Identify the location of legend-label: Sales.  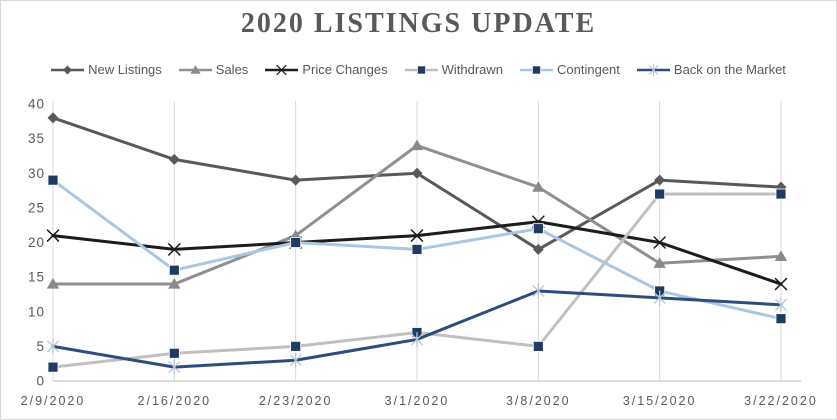
(232, 69).